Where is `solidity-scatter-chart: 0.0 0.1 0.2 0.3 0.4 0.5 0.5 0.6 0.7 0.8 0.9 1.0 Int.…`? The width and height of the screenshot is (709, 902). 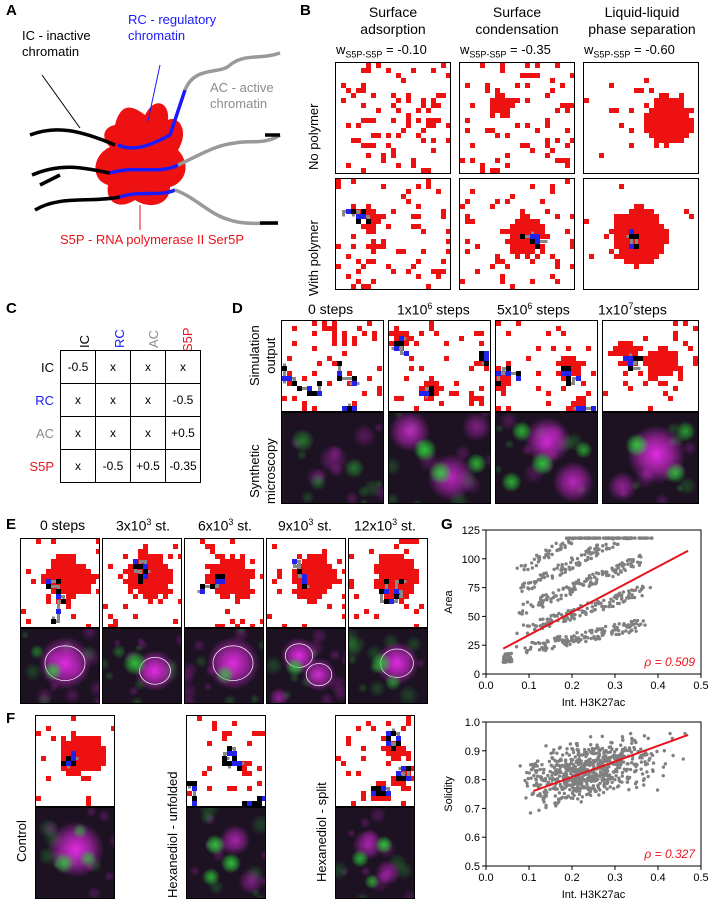 solidity-scatter-chart: 0.0 0.1 0.2 0.3 0.4 0.5 0.5 0.6 0.7 0.8 0.9 1.0 Int.… is located at coordinates (576, 809).